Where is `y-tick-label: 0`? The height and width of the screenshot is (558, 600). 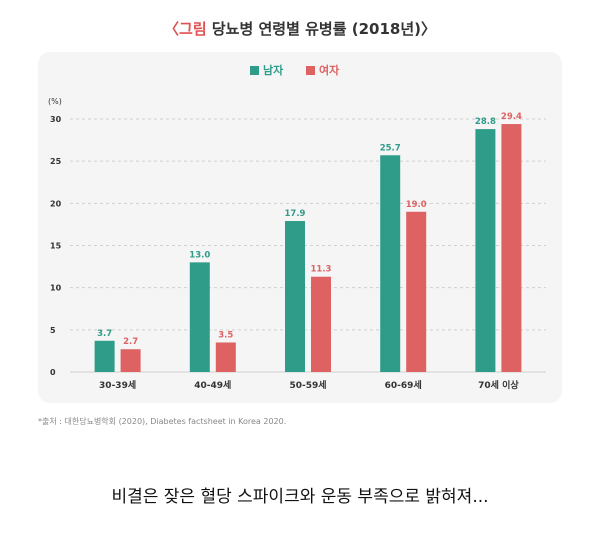
y-tick-label: 0 is located at coordinates (53, 372).